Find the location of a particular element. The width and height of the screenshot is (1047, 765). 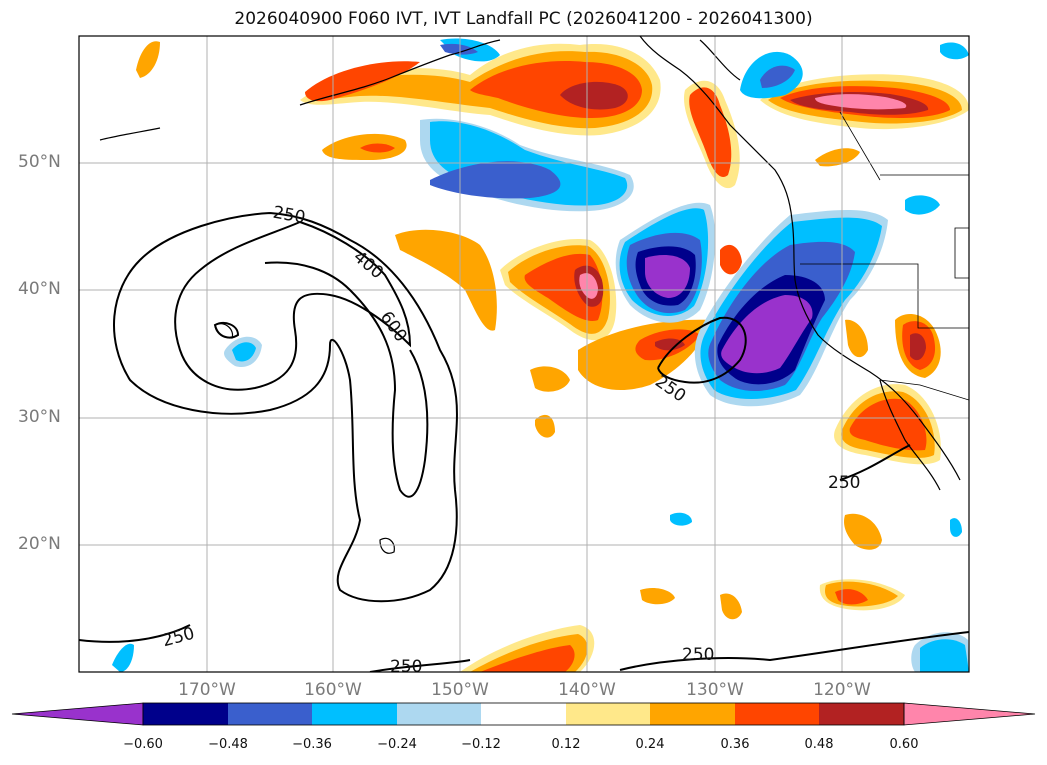

lon-label-160w: 160°W is located at coordinates (333, 690).